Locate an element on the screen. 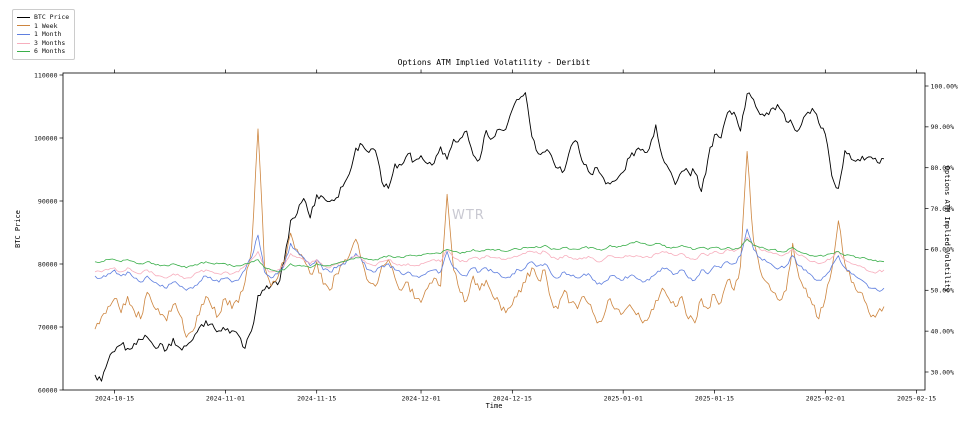 Image resolution: width=961 pixels, height=423 pixels. legend-line-sample-btc is located at coordinates (23, 17).